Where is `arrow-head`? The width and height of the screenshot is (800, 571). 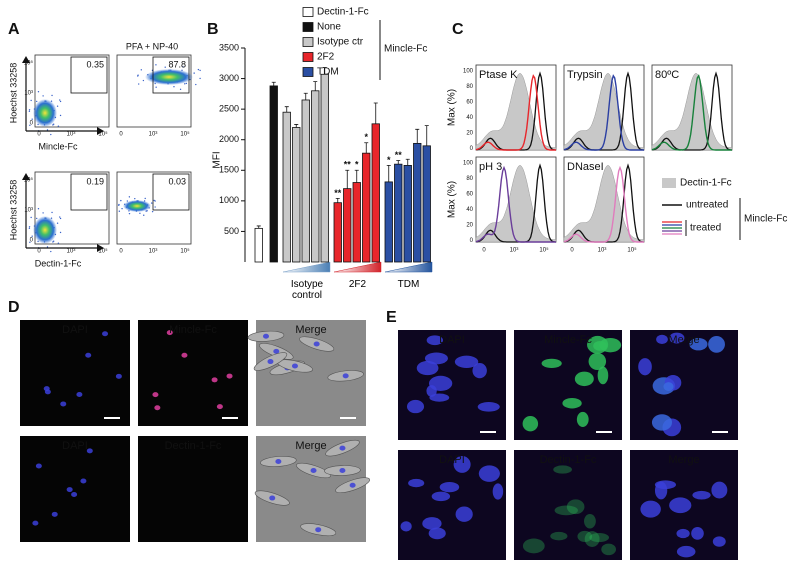
arrow-head is located at coordinates (100, 248).